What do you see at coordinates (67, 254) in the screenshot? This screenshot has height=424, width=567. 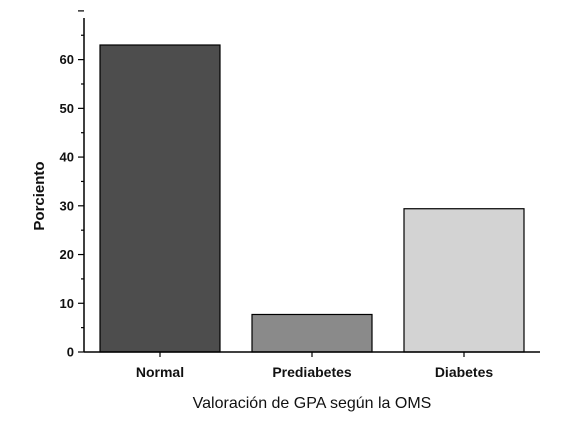 I see `y-tick-label: 20` at bounding box center [67, 254].